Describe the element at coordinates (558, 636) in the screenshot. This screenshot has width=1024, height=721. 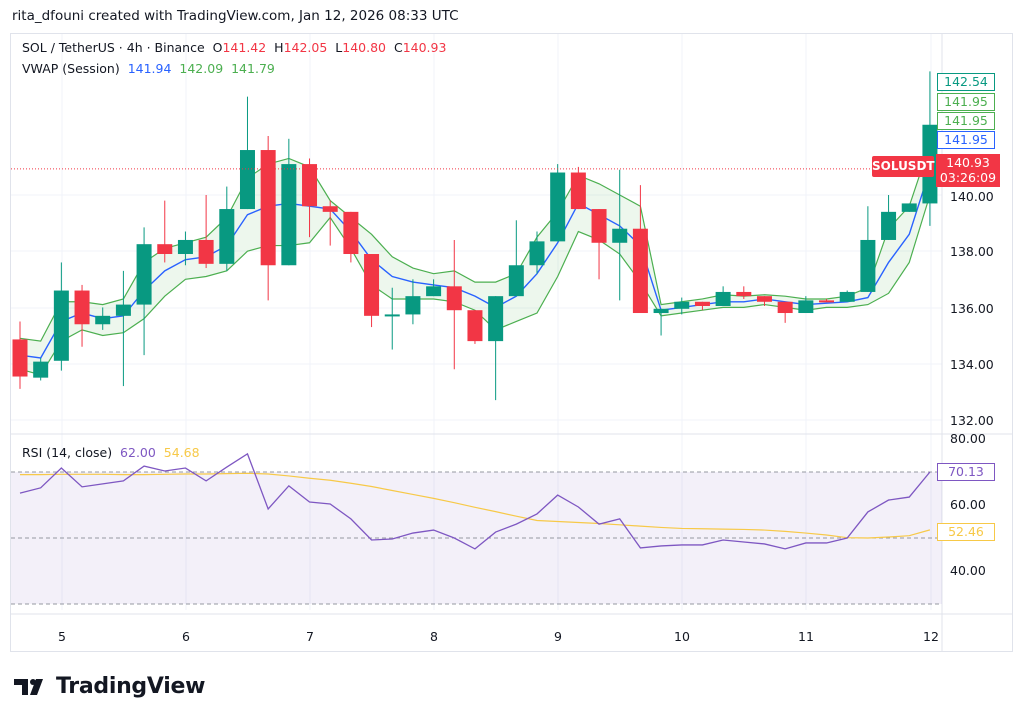
I see `time-tick: 9` at that location.